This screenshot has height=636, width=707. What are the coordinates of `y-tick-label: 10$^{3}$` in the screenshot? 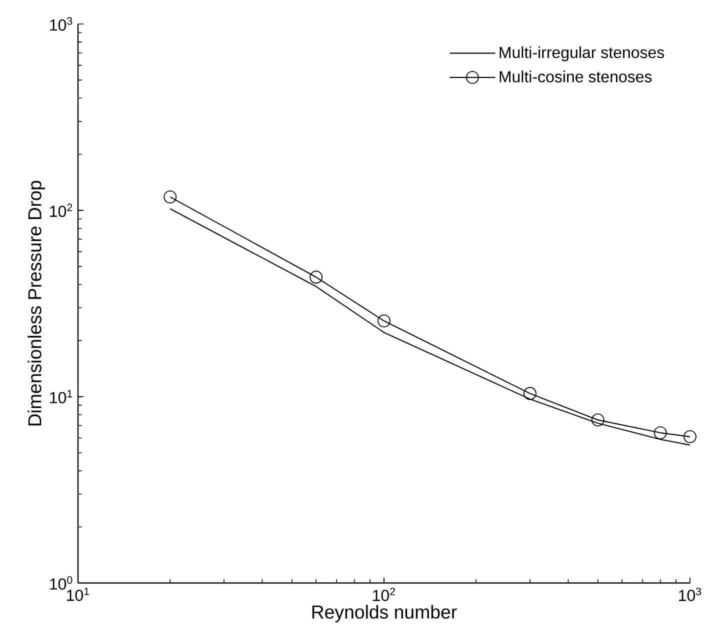 It's located at (61, 24).